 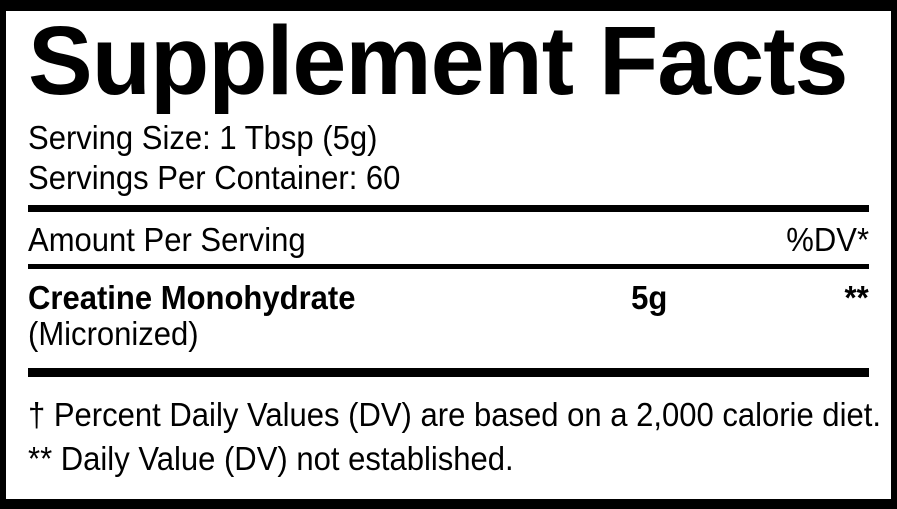 What do you see at coordinates (448, 178) in the screenshot?
I see `servings-per-container-line: Servings Per Container: 60` at bounding box center [448, 178].